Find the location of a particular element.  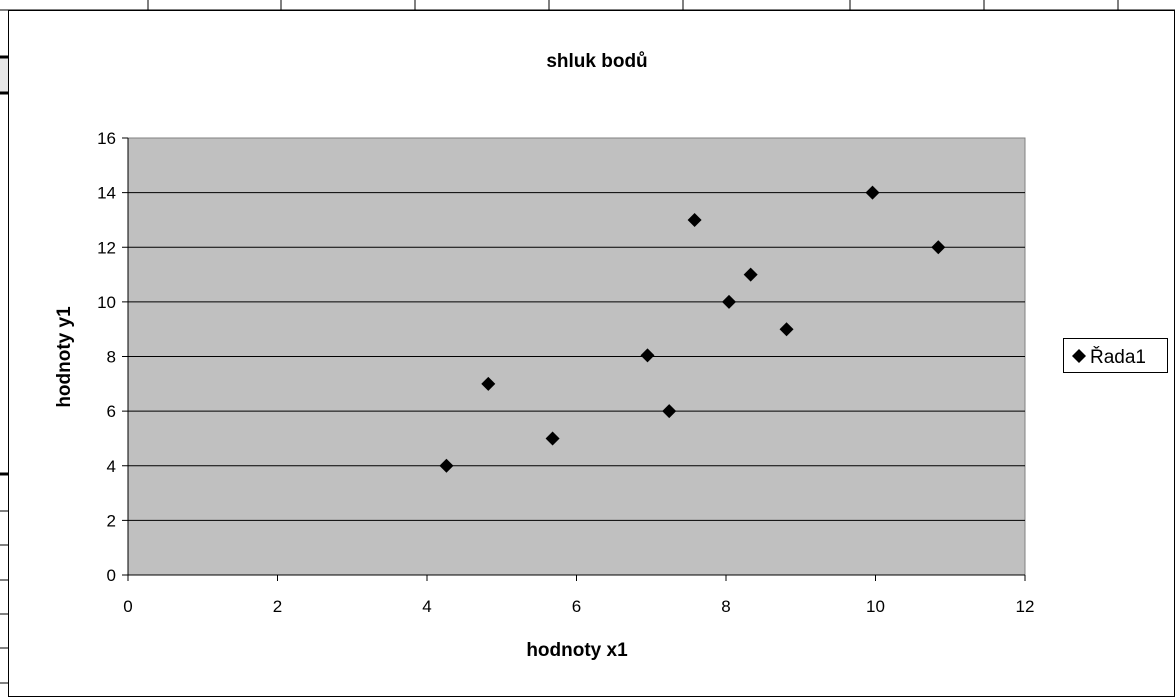

y-axis-ticks: 0 2 4 6 8 10 12 14 16 is located at coordinates (112, 357).